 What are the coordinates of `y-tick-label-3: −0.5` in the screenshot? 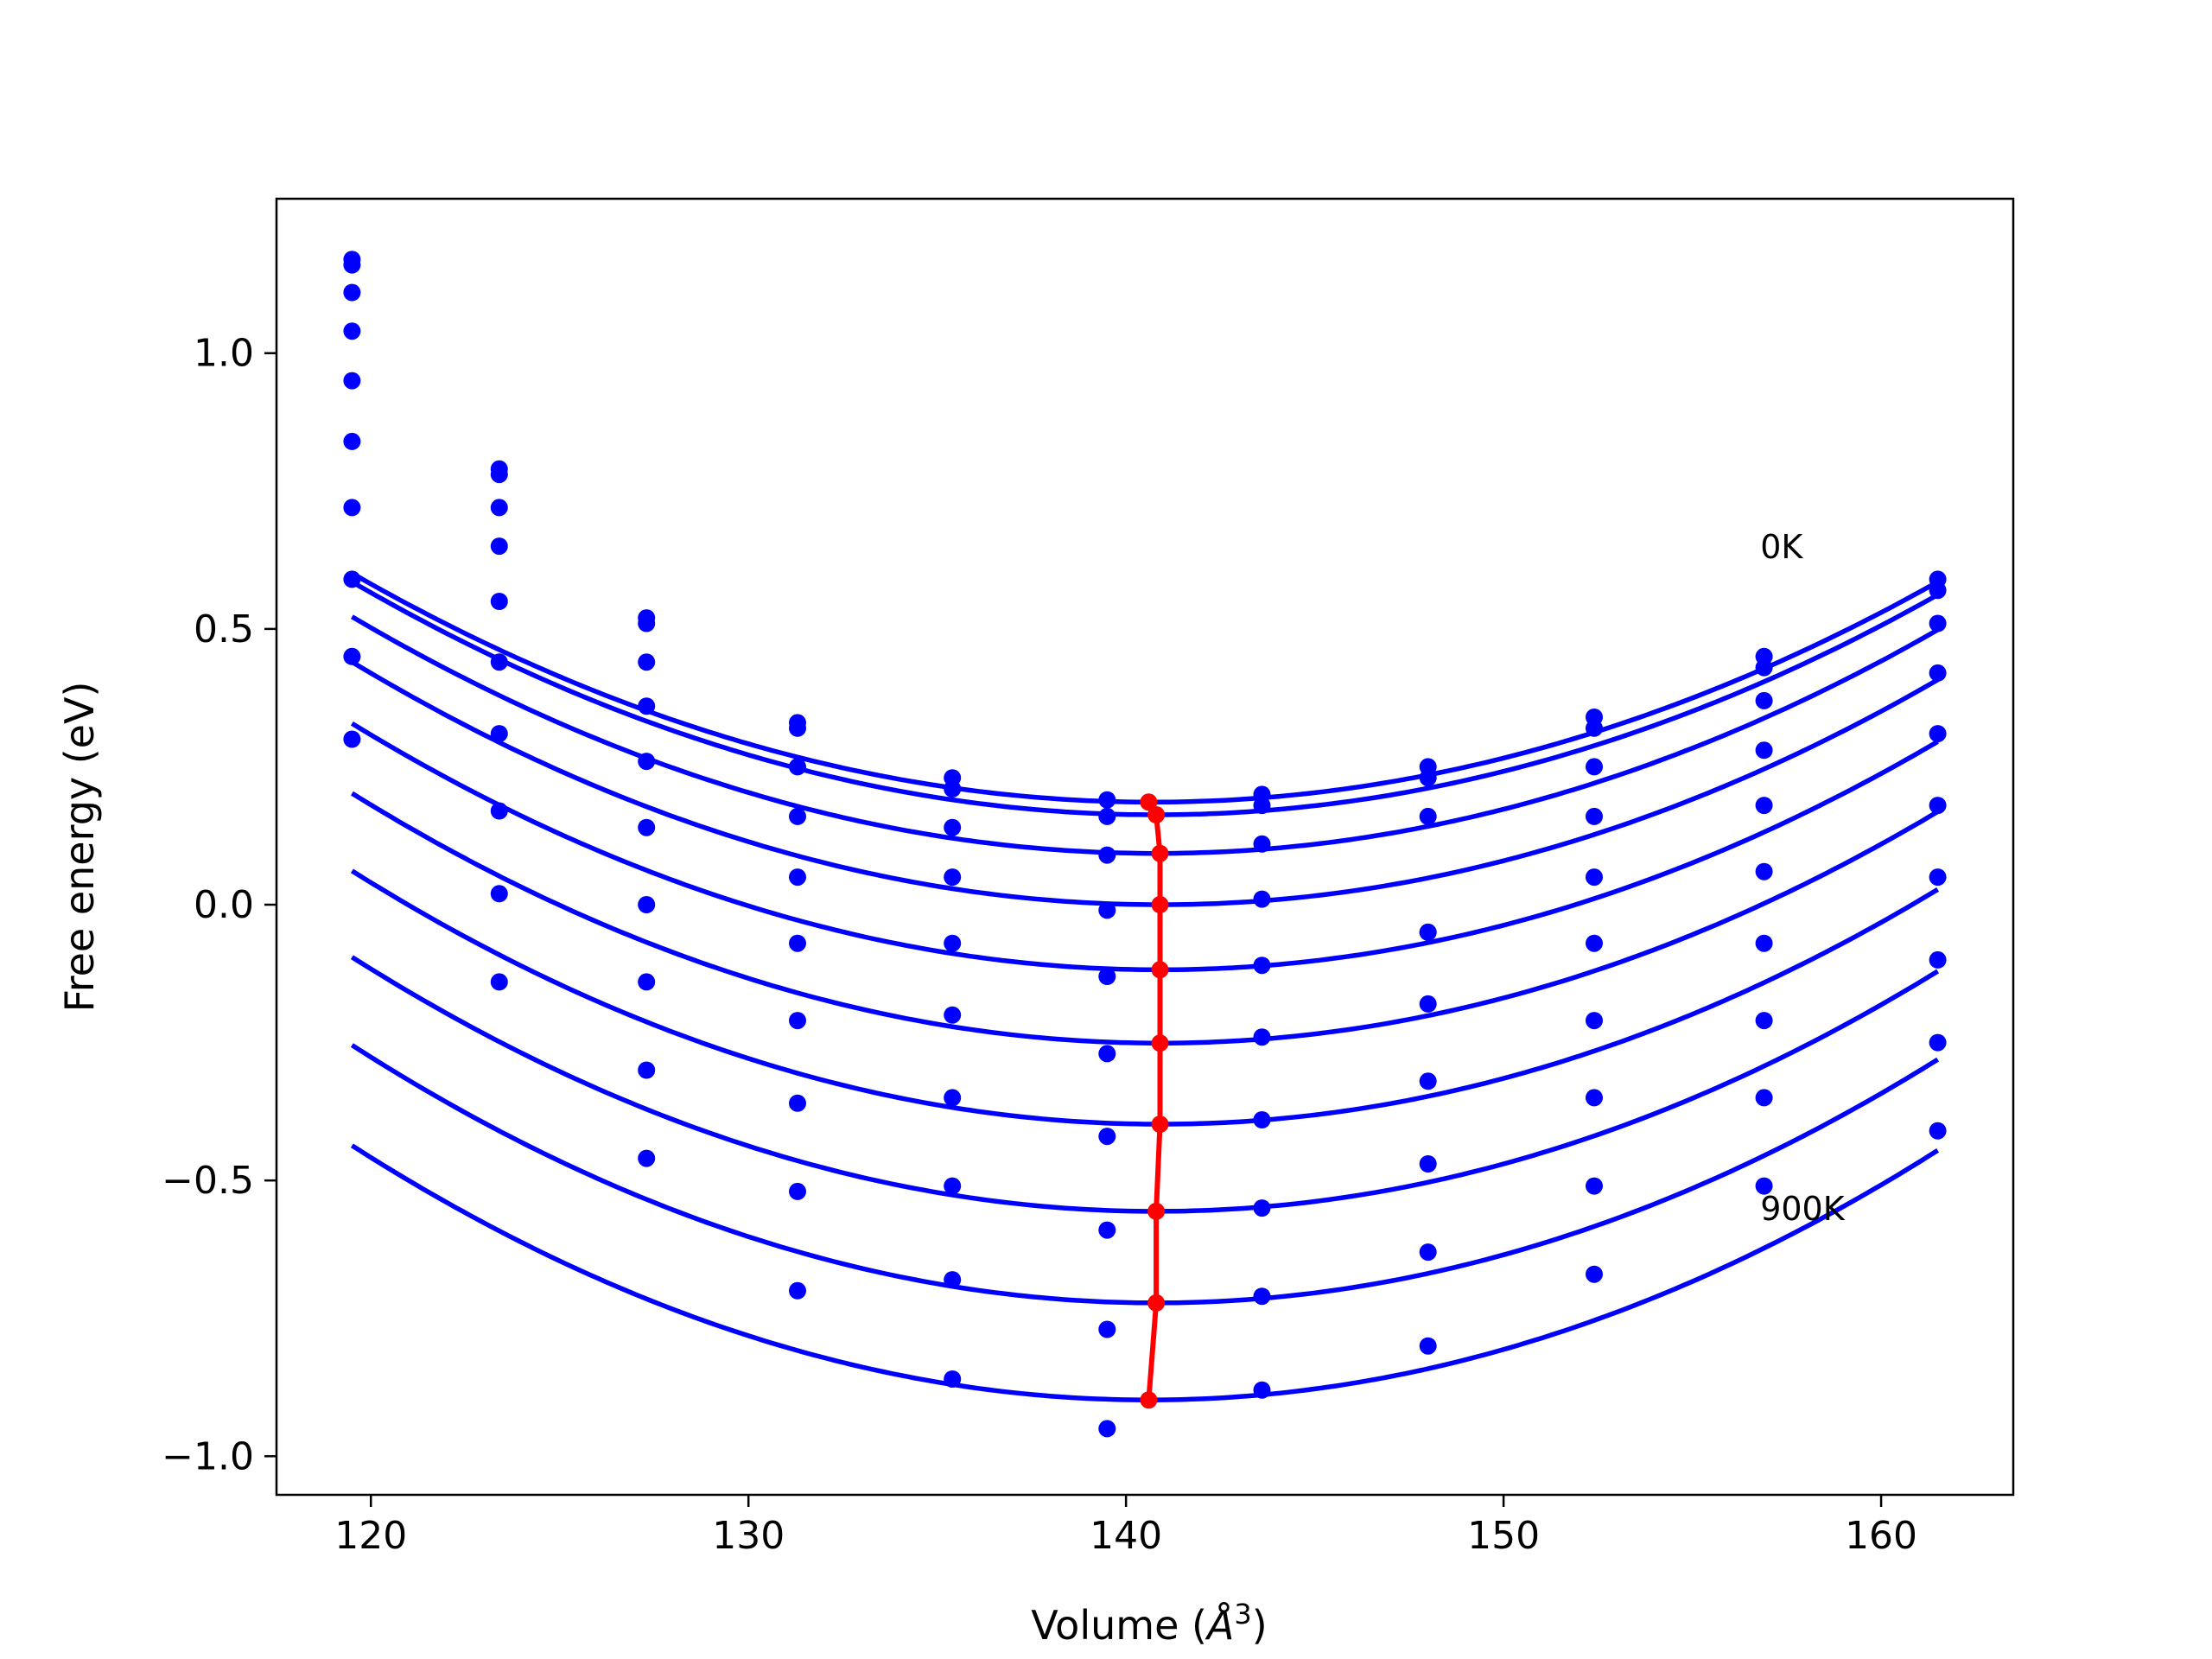 It's located at (208, 1181).